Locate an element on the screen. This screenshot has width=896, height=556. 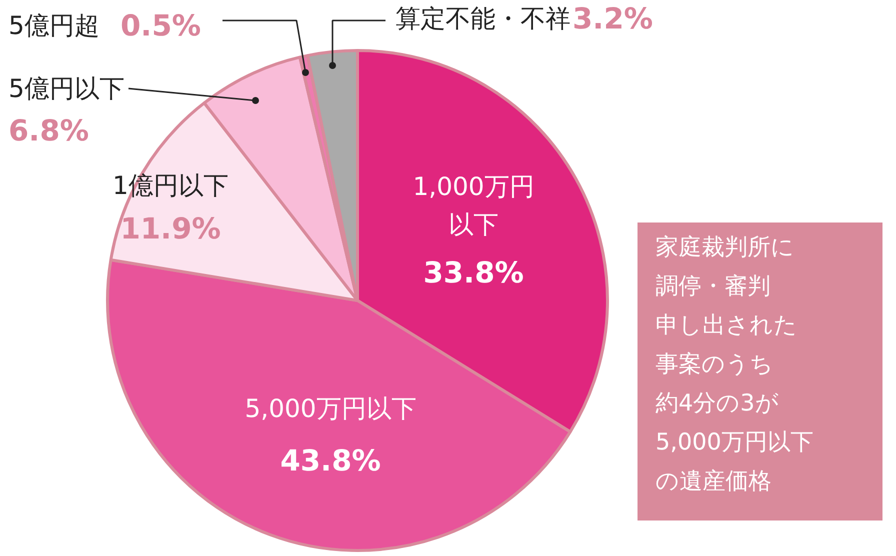
text: 5,000万円以下 is located at coordinates (735, 443).